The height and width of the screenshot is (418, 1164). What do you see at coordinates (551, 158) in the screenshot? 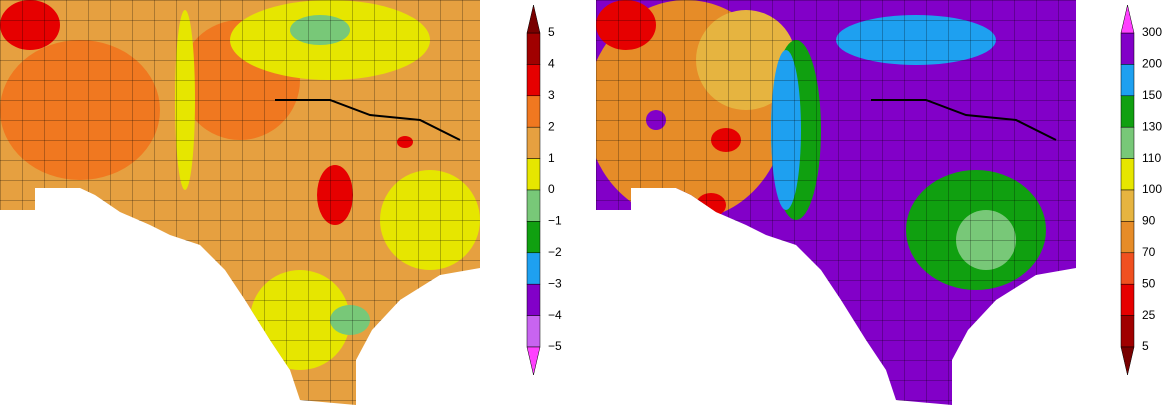
I see `legend-label: 1` at bounding box center [551, 158].